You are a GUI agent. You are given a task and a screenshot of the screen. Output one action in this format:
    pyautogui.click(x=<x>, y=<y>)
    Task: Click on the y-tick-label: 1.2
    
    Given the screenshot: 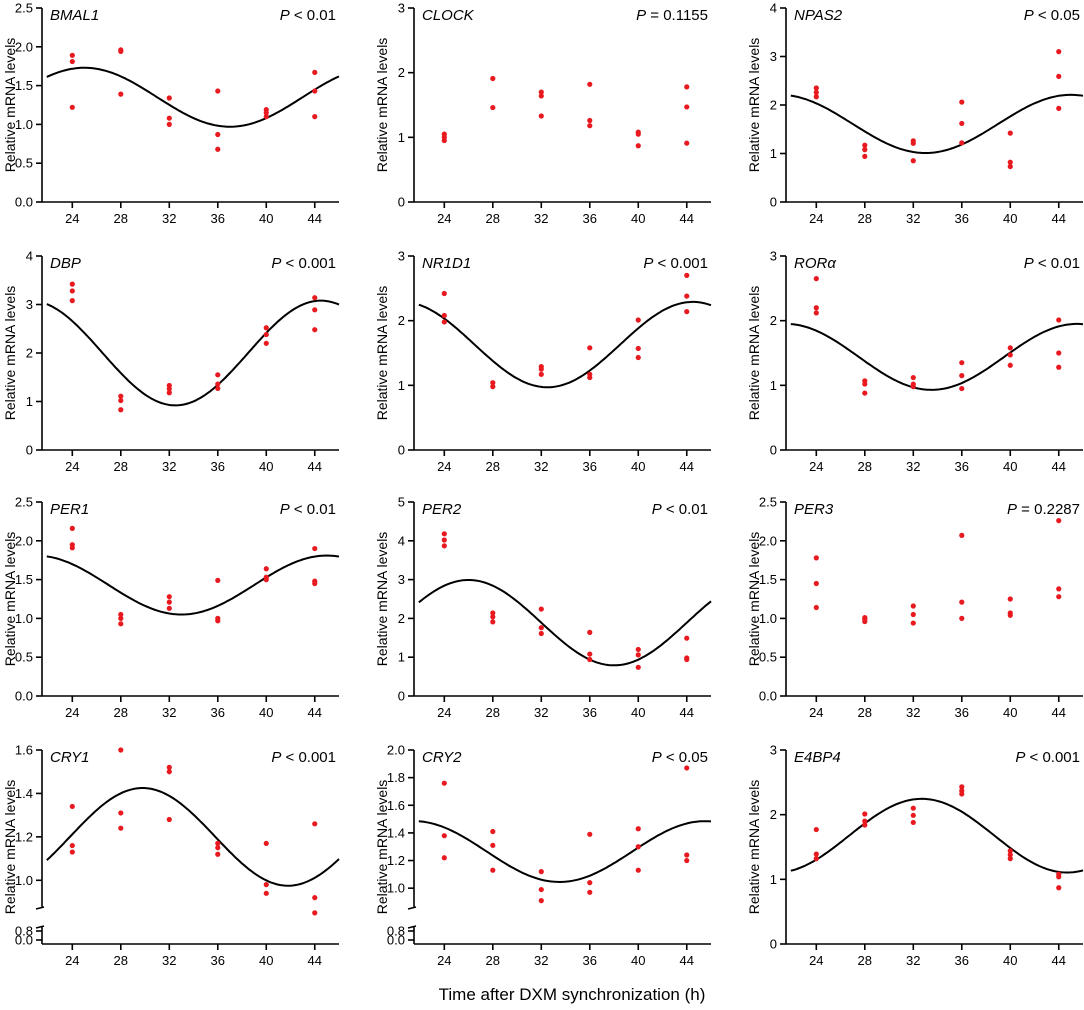 What is the action you would take?
    pyautogui.click(x=24, y=836)
    